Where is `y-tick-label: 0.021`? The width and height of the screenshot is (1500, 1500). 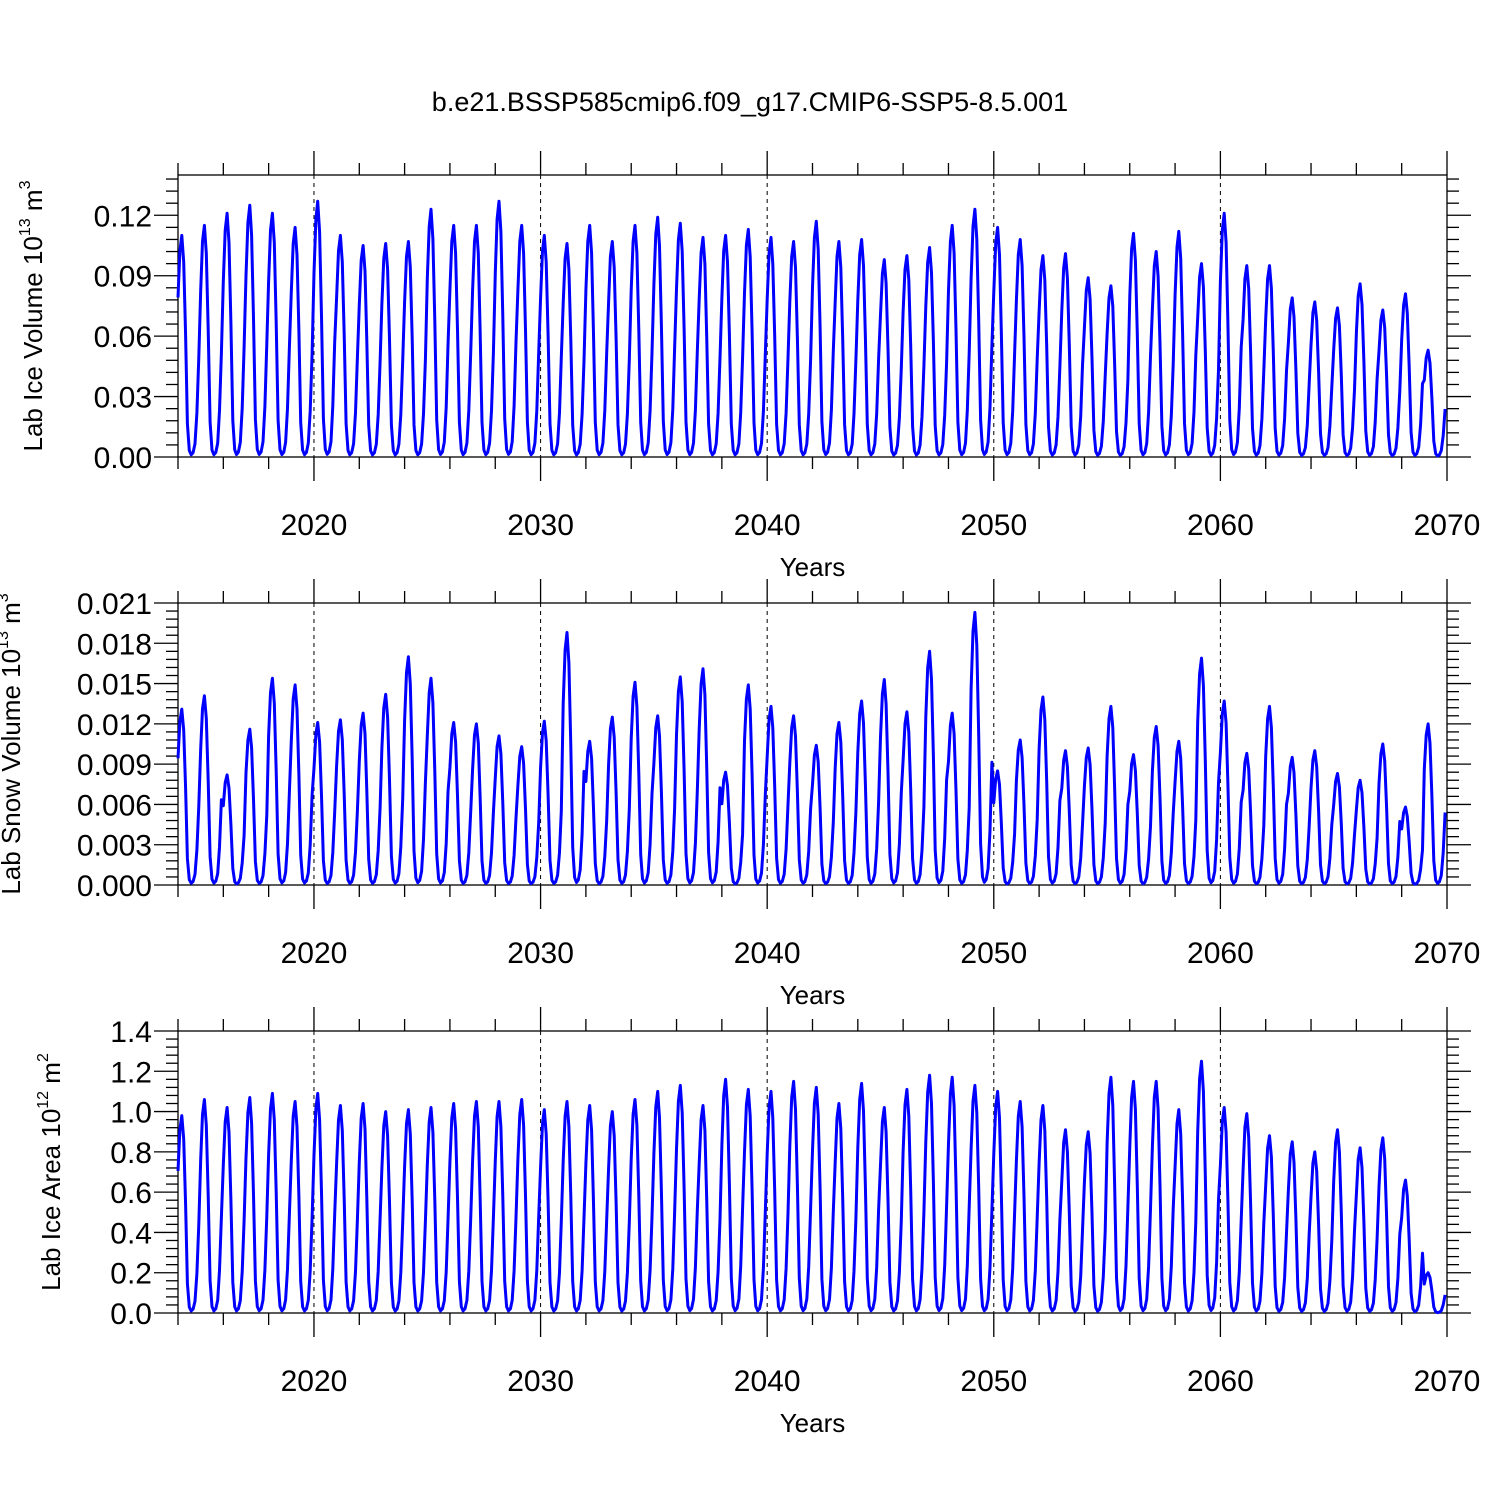
y-tick-label: 0.021 is located at coordinates (114, 604).